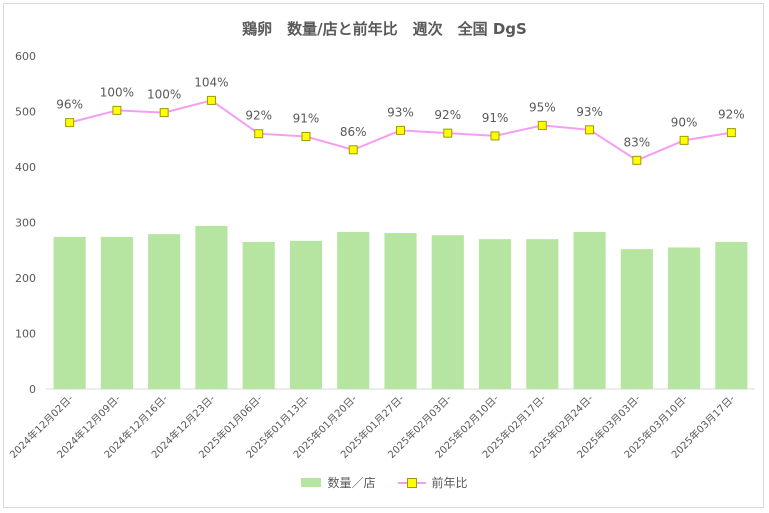 This screenshot has height=513, width=769. Describe the element at coordinates (25, 56) in the screenshot. I see `y-tick-label: 600` at that location.